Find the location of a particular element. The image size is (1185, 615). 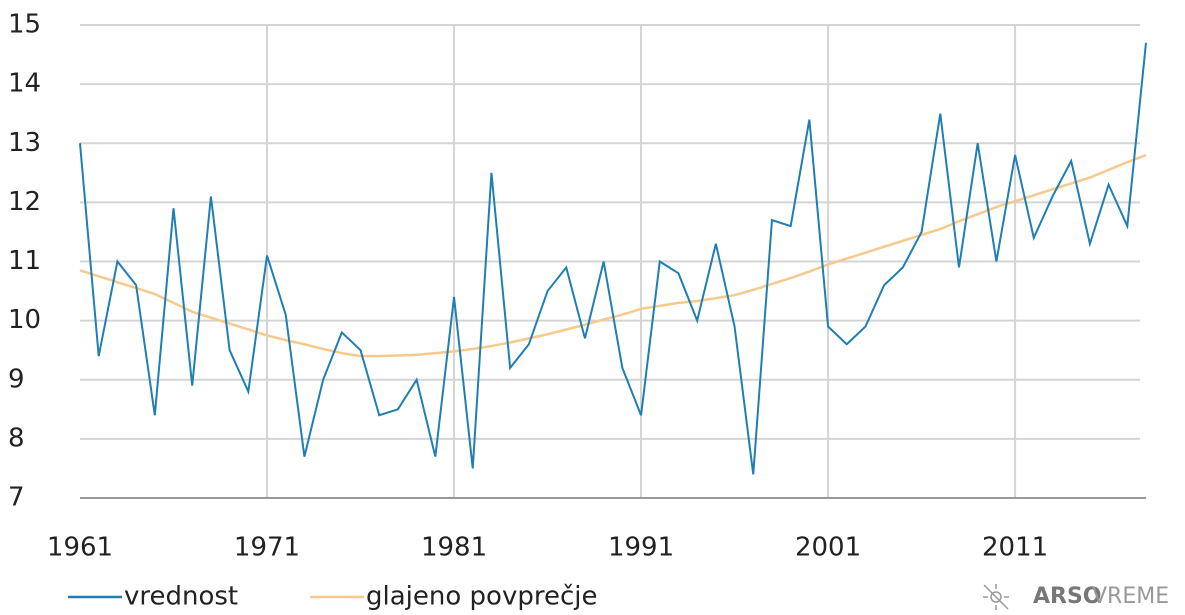

y-tick-label: 15 is located at coordinates (24, 25).